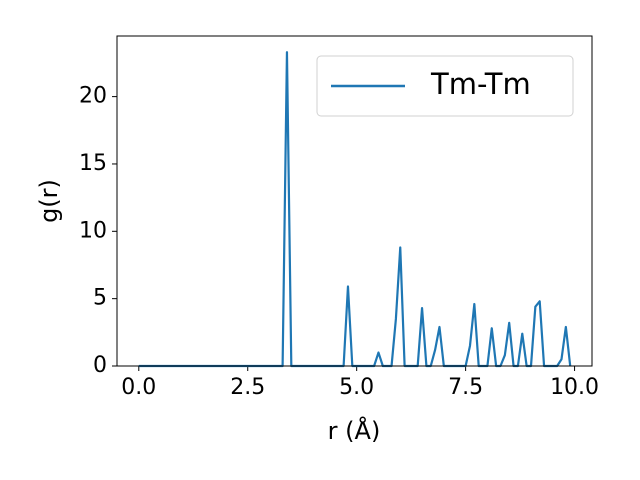  What do you see at coordinates (465, 387) in the screenshot?
I see `x-tick-label: 7.5` at bounding box center [465, 387].